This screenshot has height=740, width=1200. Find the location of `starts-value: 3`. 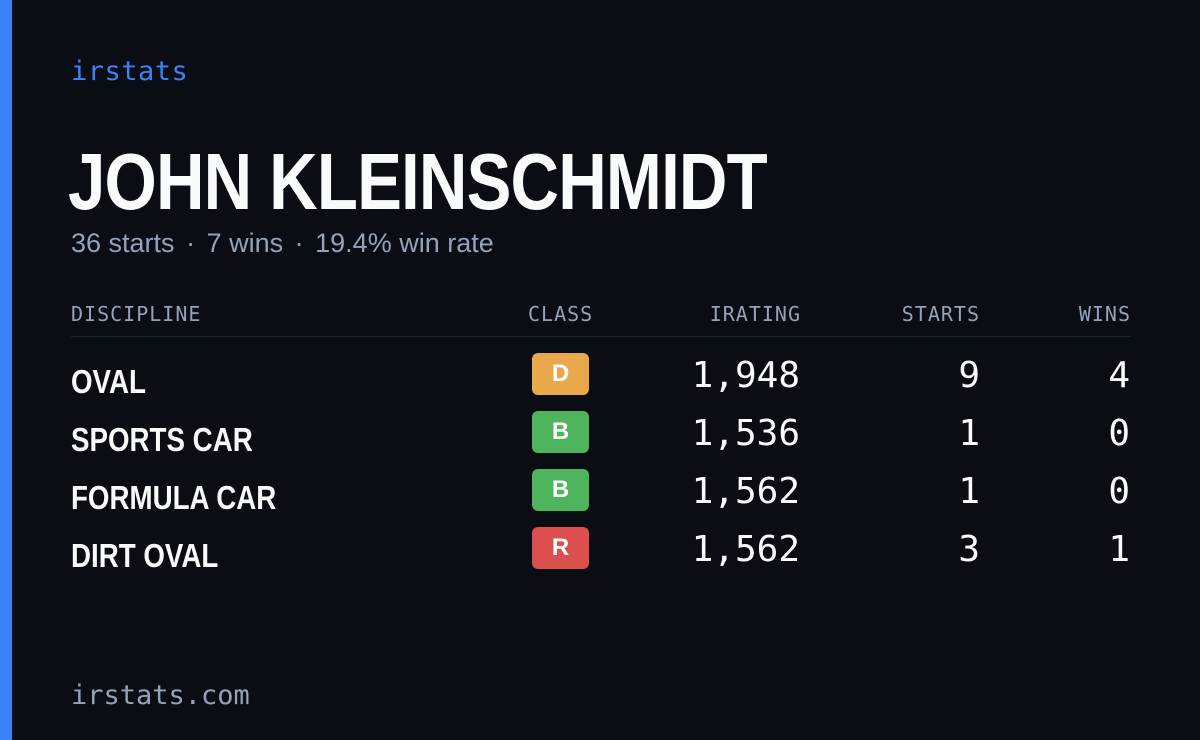

starts-value: 3 is located at coordinates (969, 549).